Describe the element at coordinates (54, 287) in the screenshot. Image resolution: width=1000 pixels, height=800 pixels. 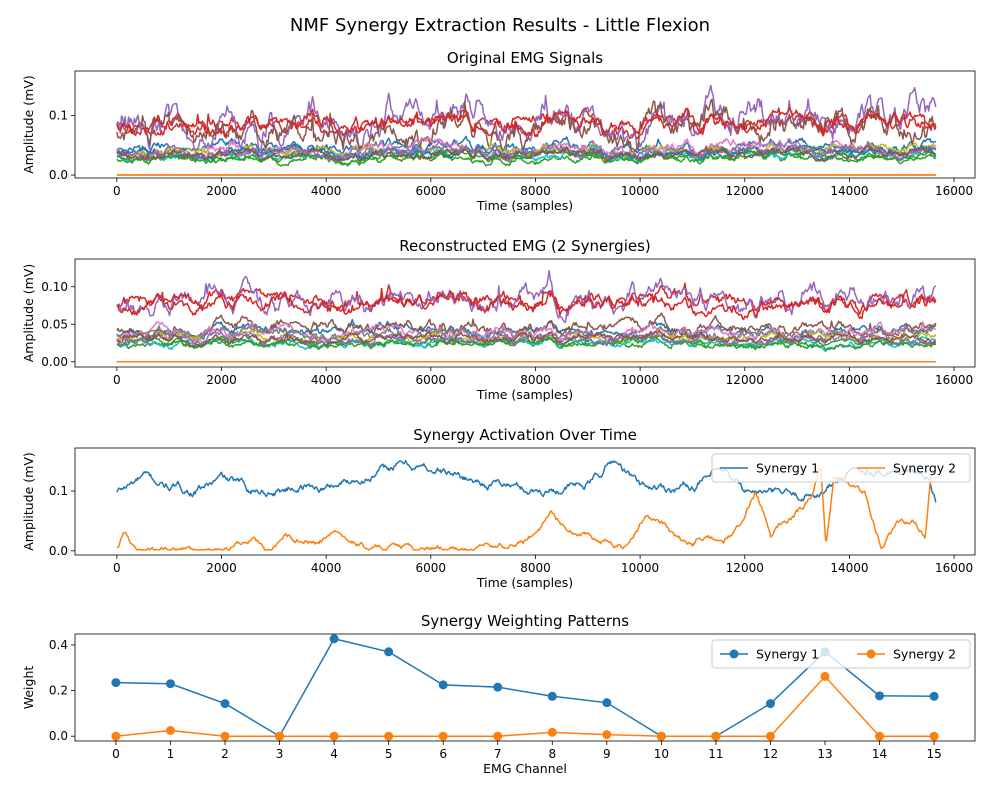
I see `y-tick-label: 0.10` at that location.